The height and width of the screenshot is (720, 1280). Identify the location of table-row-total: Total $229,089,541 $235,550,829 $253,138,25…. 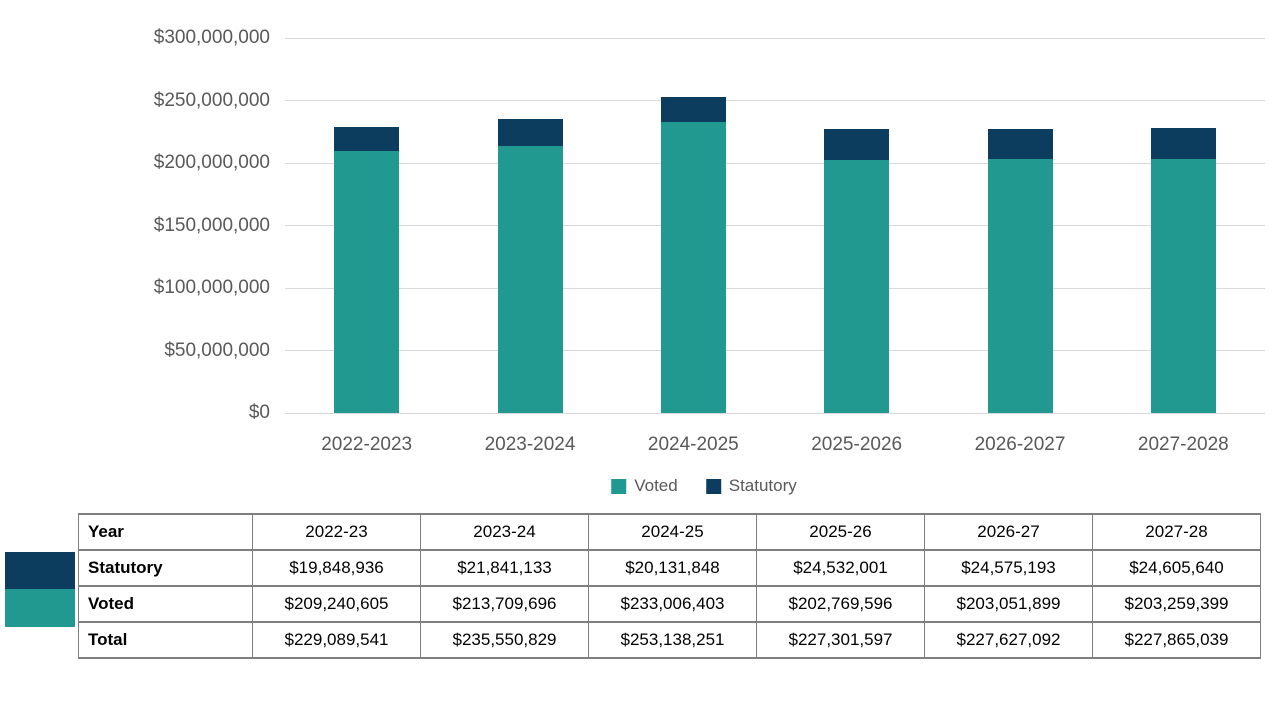
(669, 640).